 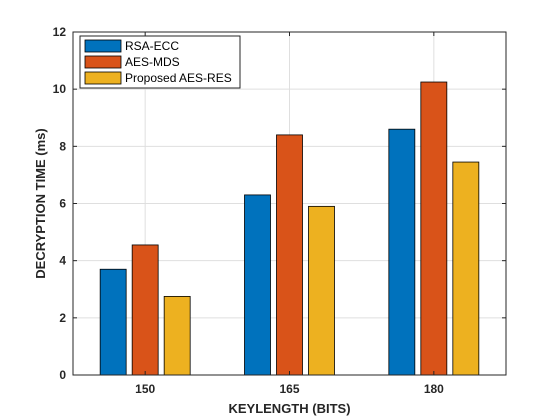 What do you see at coordinates (434, 389) in the screenshot?
I see `x-tick-label: 180` at bounding box center [434, 389].